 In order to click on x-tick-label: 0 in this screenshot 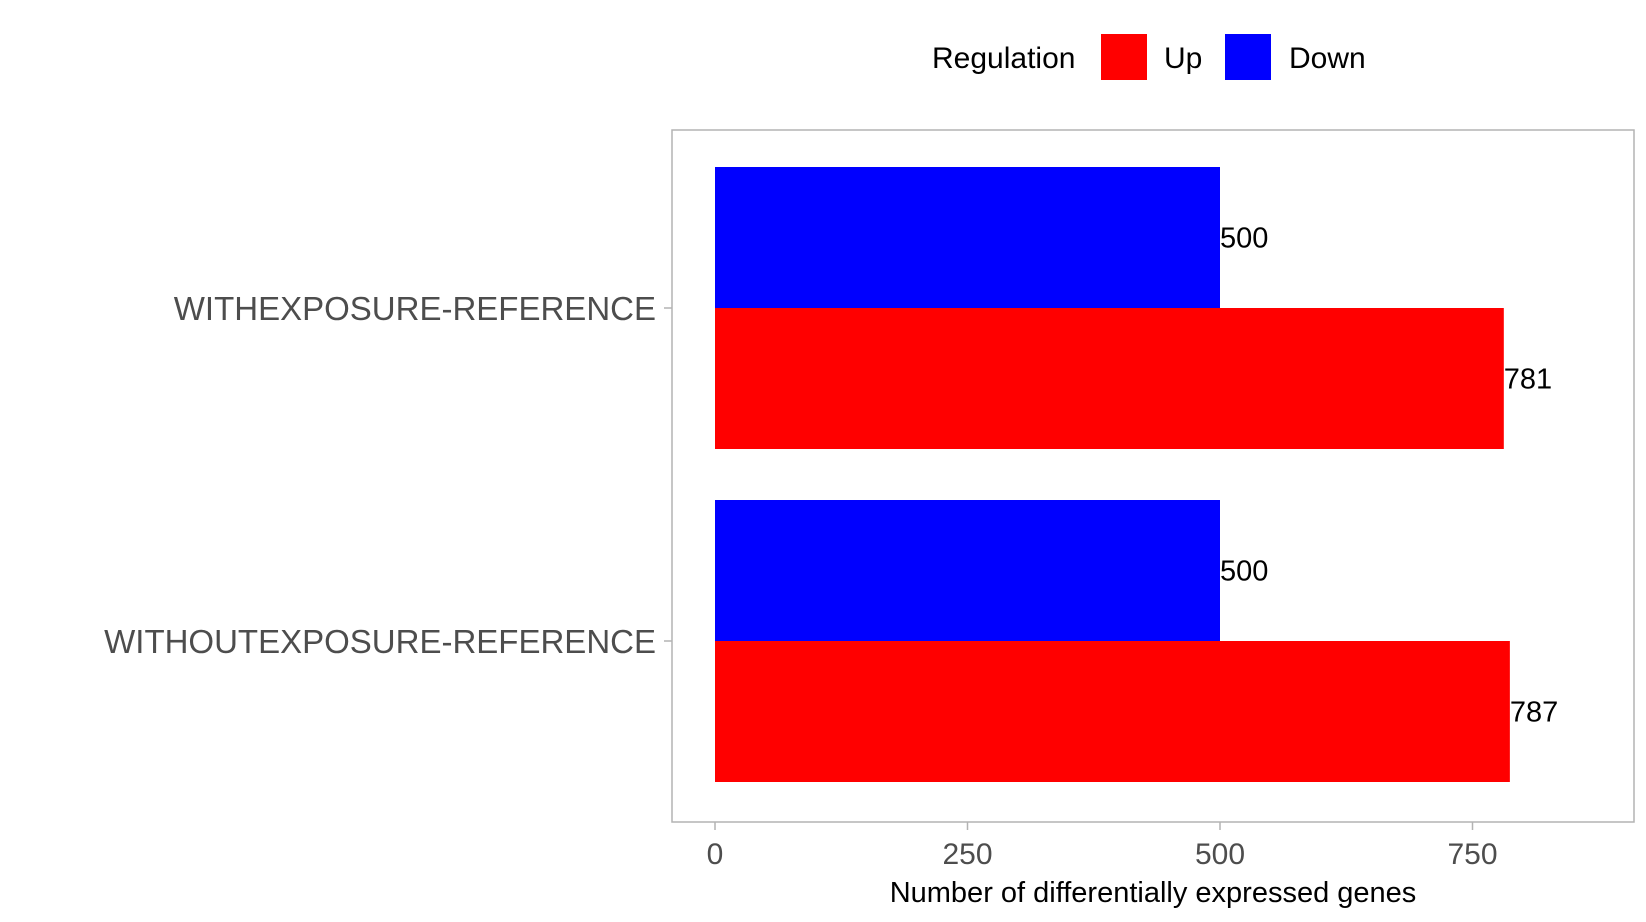, I will do `click(715, 854)`.